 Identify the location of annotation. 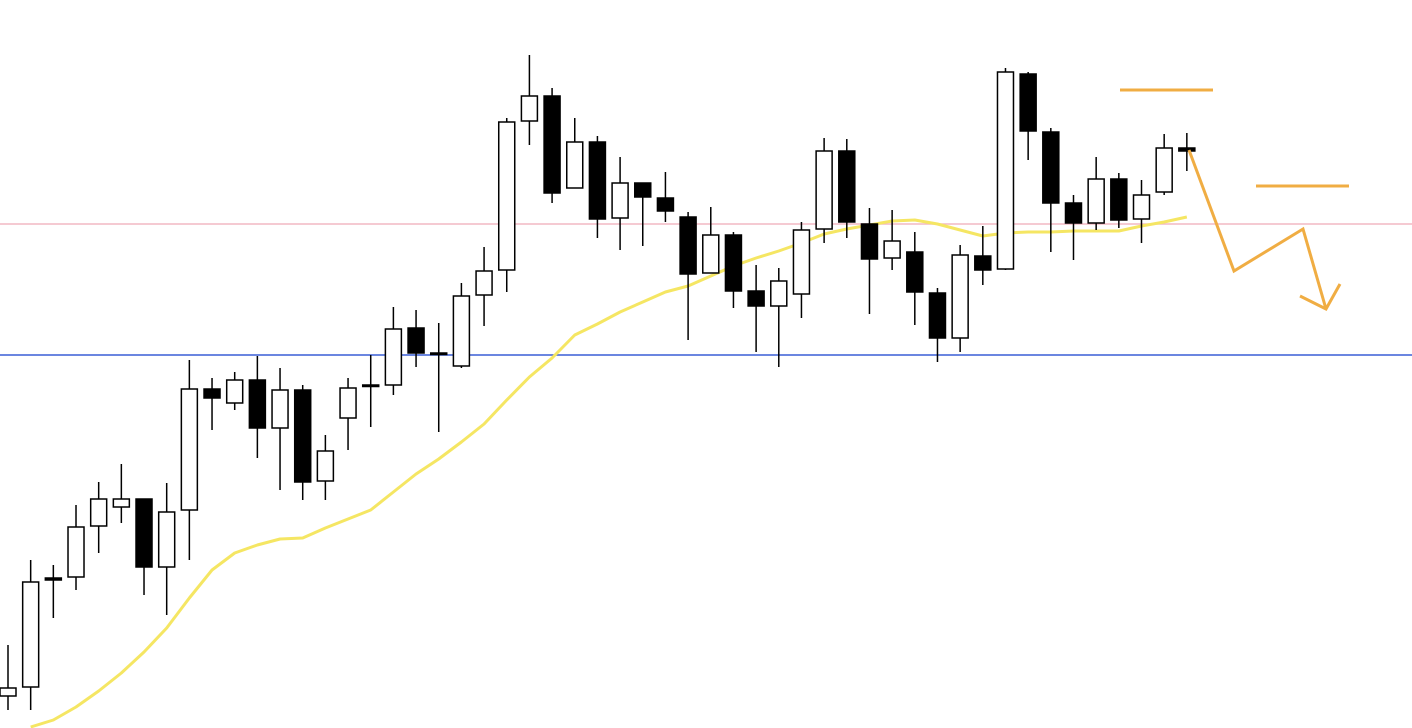
(1234, 199).